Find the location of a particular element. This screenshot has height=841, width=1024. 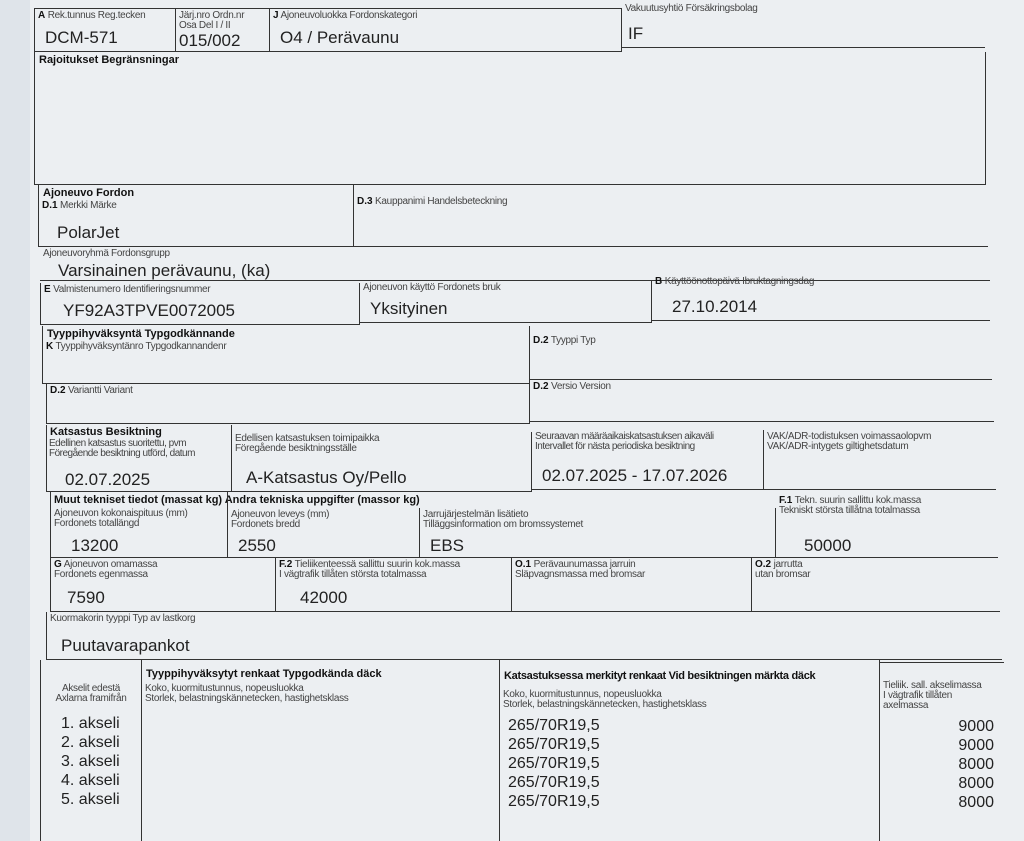

first-use-date: 27.10.2014 is located at coordinates (715, 306).